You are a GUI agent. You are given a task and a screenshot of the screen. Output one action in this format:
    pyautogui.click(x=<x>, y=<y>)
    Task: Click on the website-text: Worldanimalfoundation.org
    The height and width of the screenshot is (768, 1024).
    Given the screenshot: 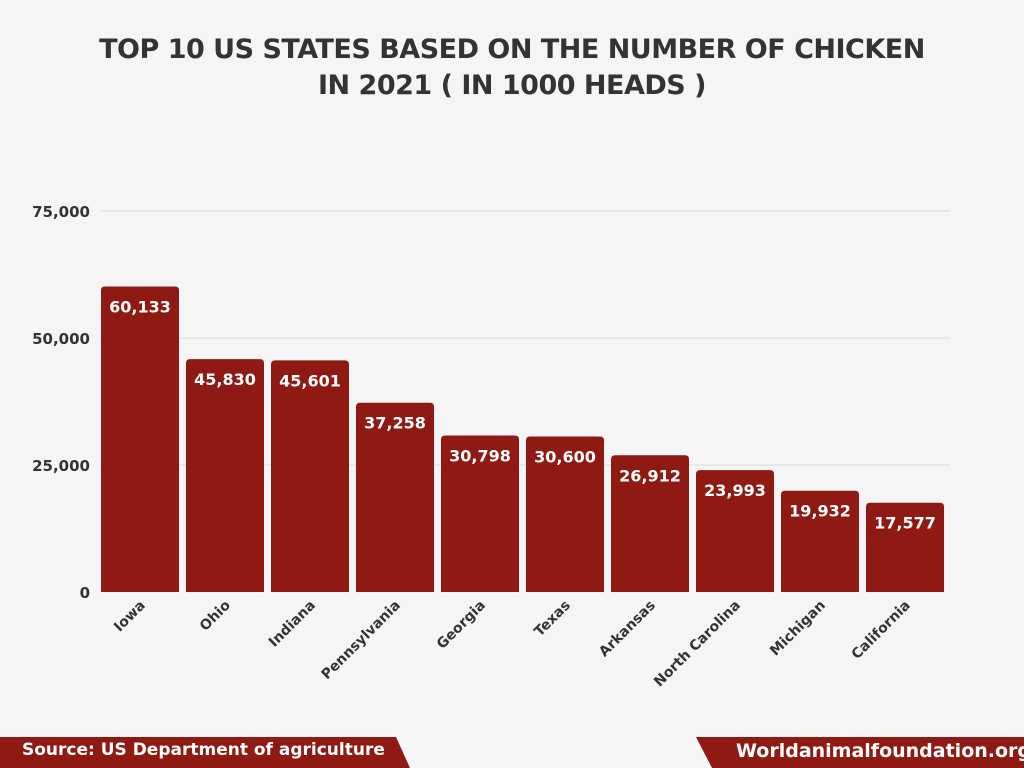 What is the action you would take?
    pyautogui.click(x=880, y=751)
    